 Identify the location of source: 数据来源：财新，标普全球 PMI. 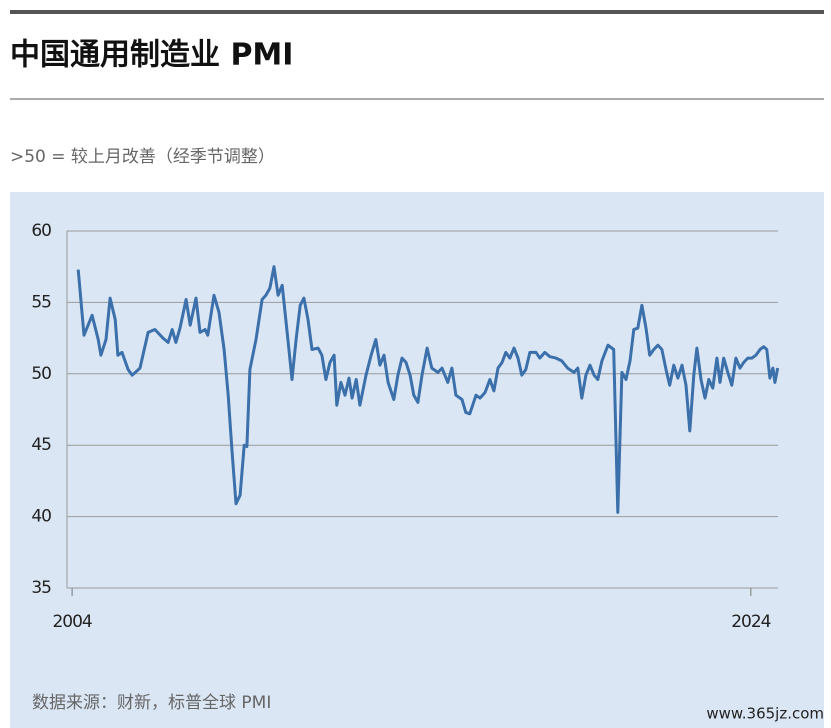
(151, 703).